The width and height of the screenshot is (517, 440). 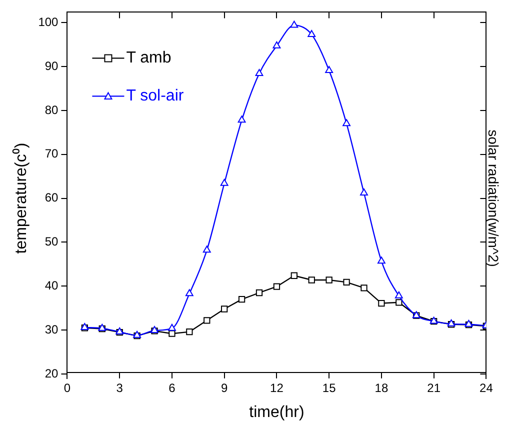 I want to click on y-tick-label: 50, so click(x=51, y=241).